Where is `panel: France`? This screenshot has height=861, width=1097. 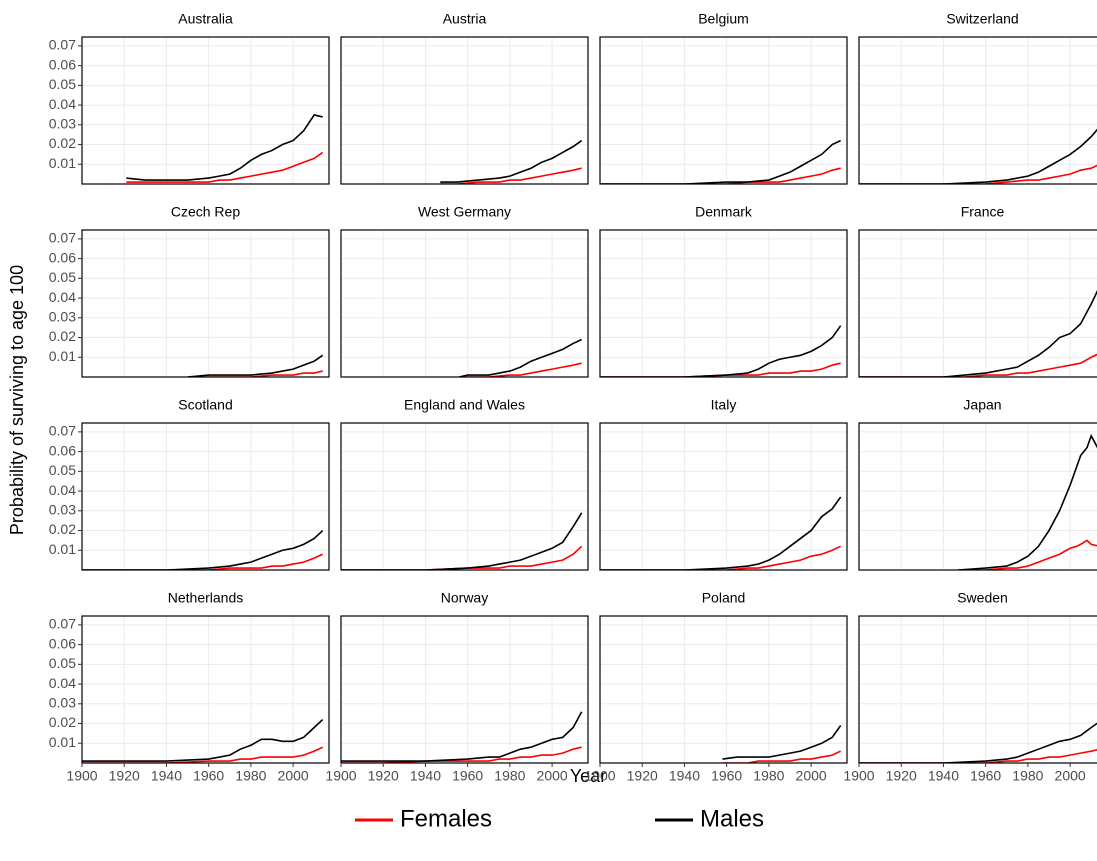
panel: France is located at coordinates (977, 291).